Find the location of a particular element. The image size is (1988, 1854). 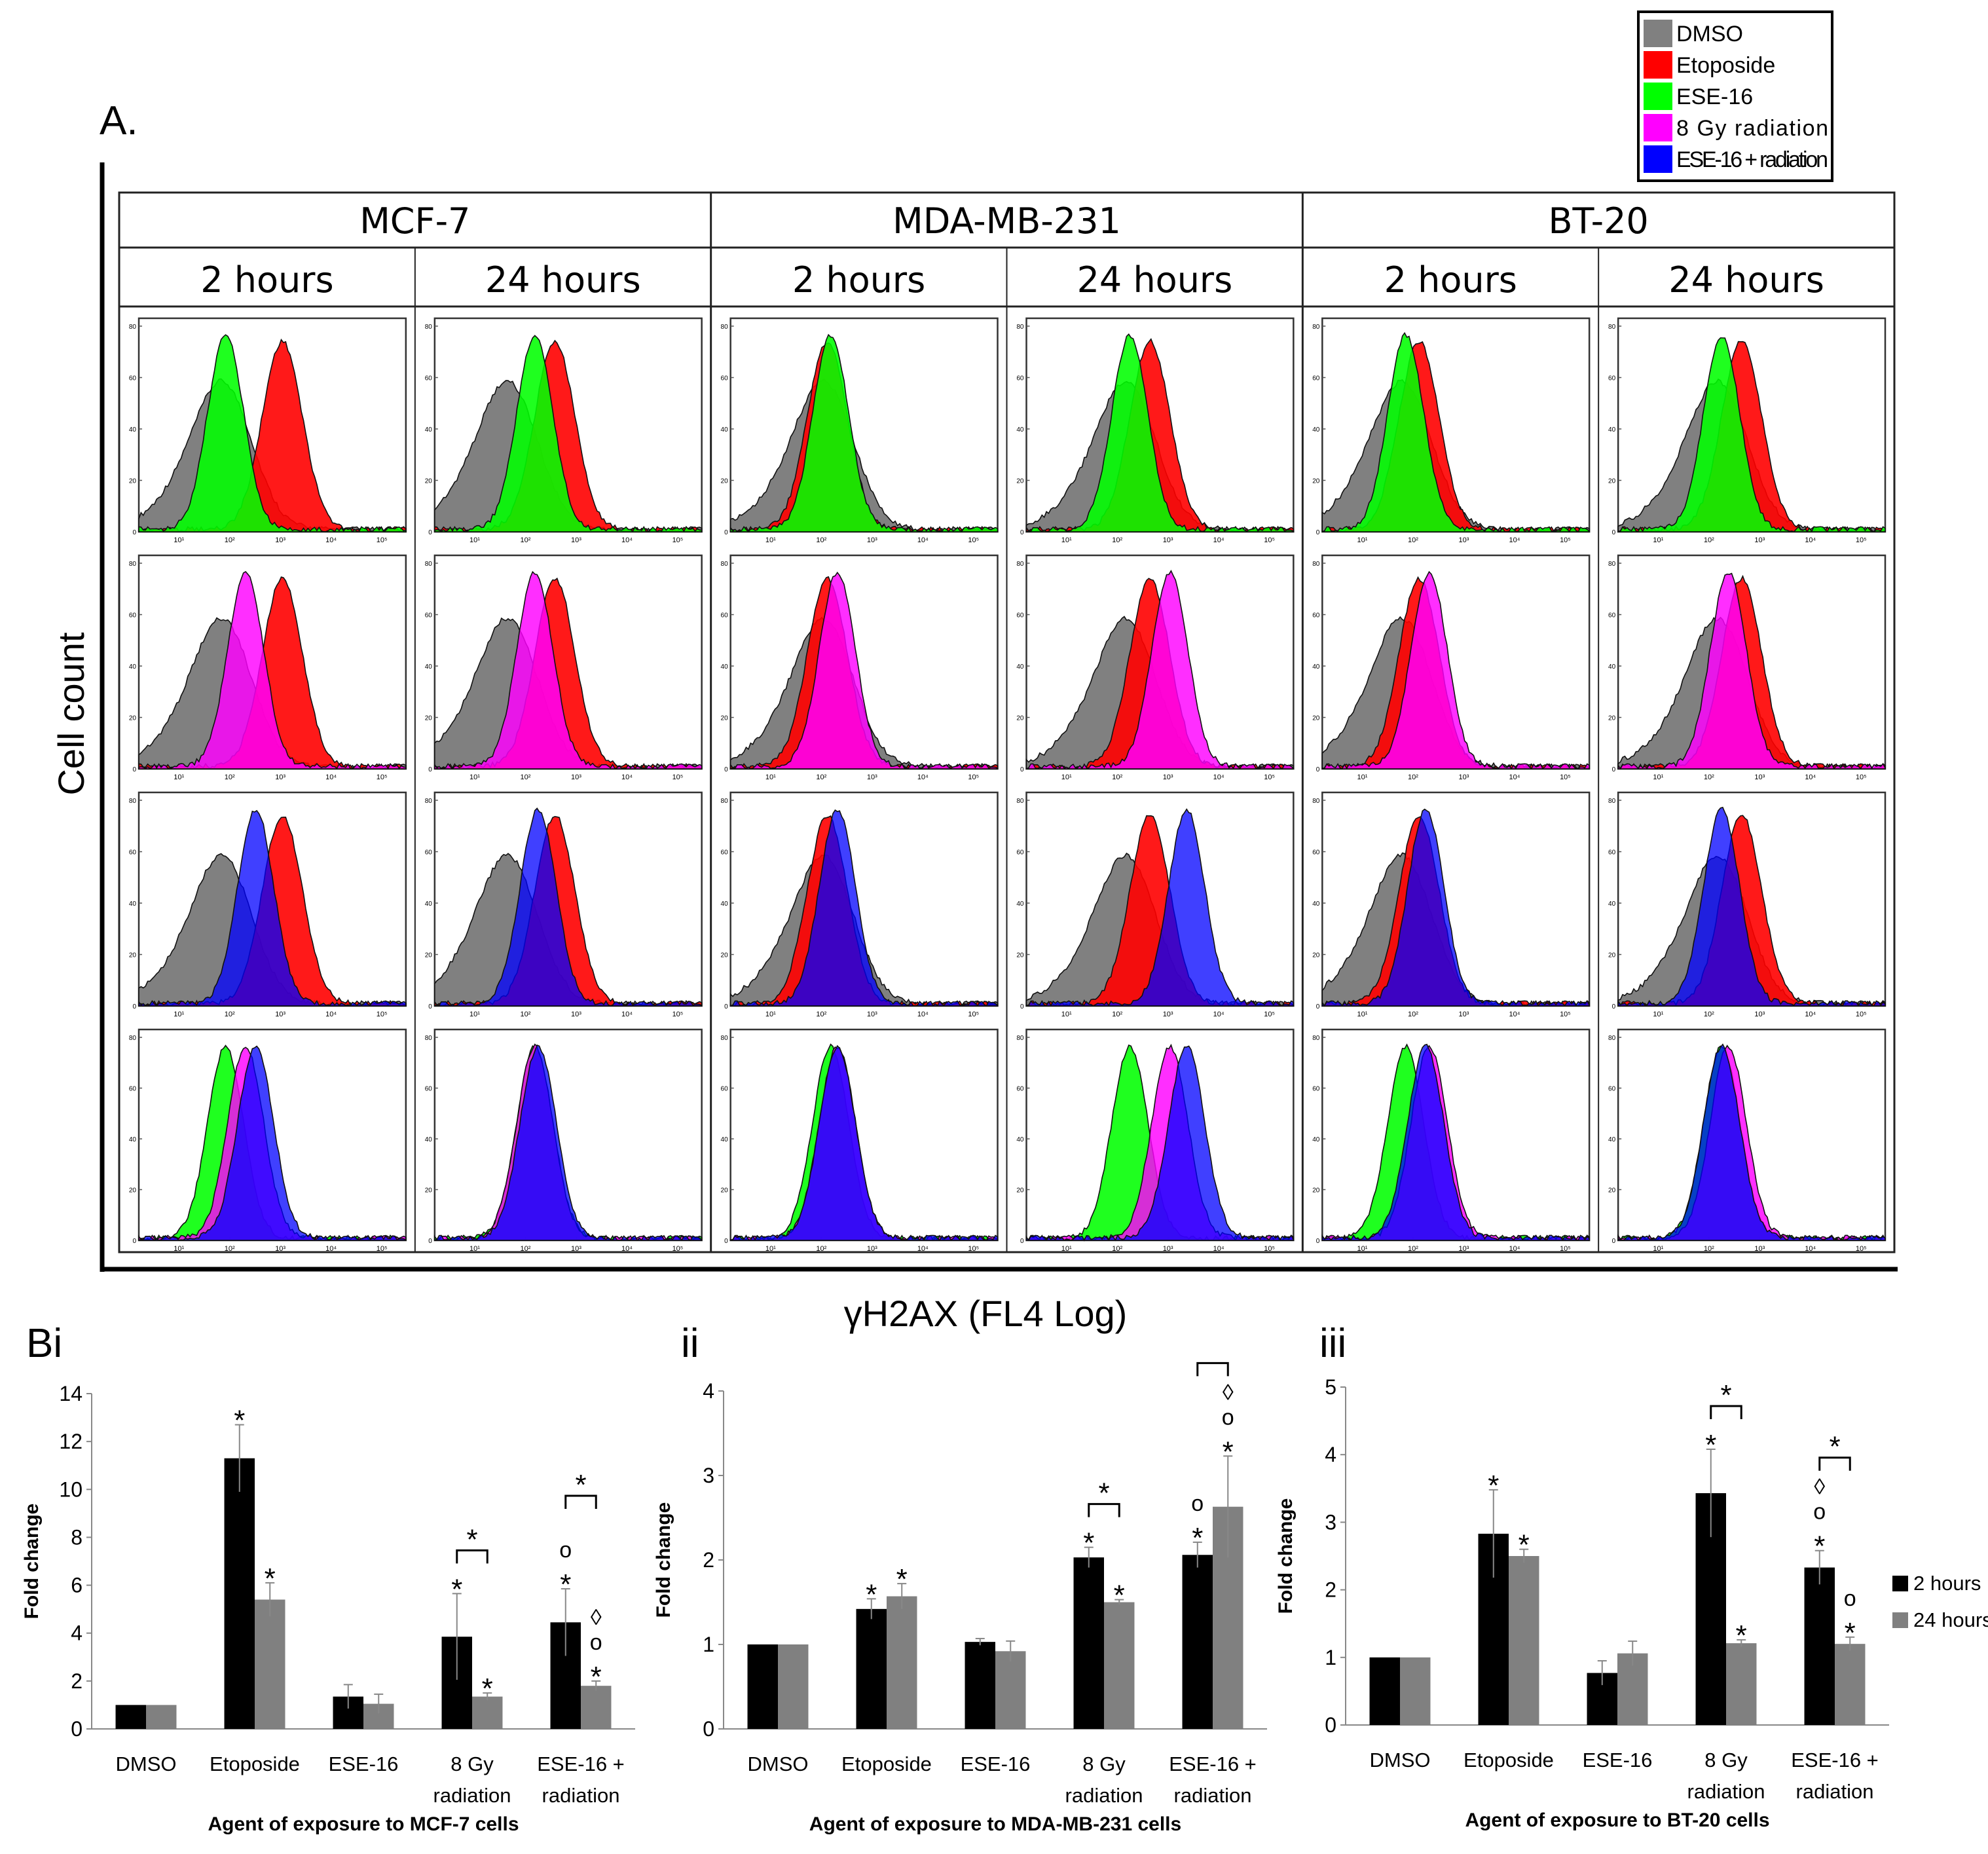

legend-label: 24 hours is located at coordinates (1950, 1619).